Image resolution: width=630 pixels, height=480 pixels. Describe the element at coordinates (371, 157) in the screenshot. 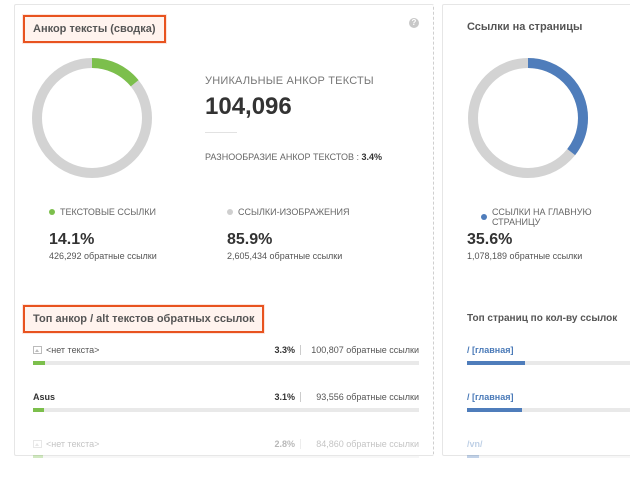

I see `anchor-diversity-value: 3.4%` at that location.